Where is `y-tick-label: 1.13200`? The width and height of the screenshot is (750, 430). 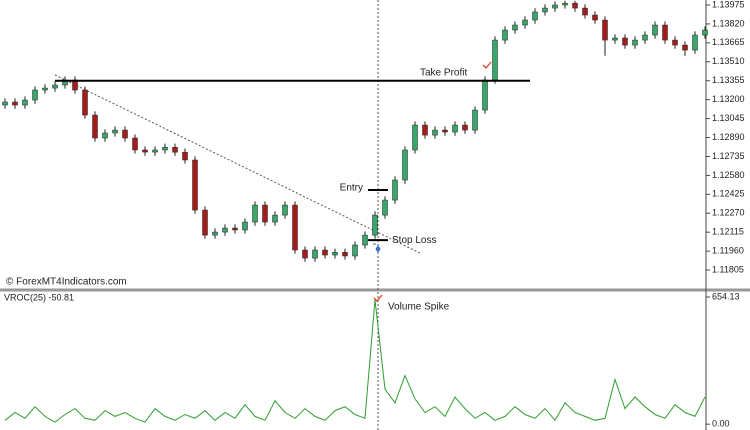
y-tick-label: 1.13200 is located at coordinates (728, 99).